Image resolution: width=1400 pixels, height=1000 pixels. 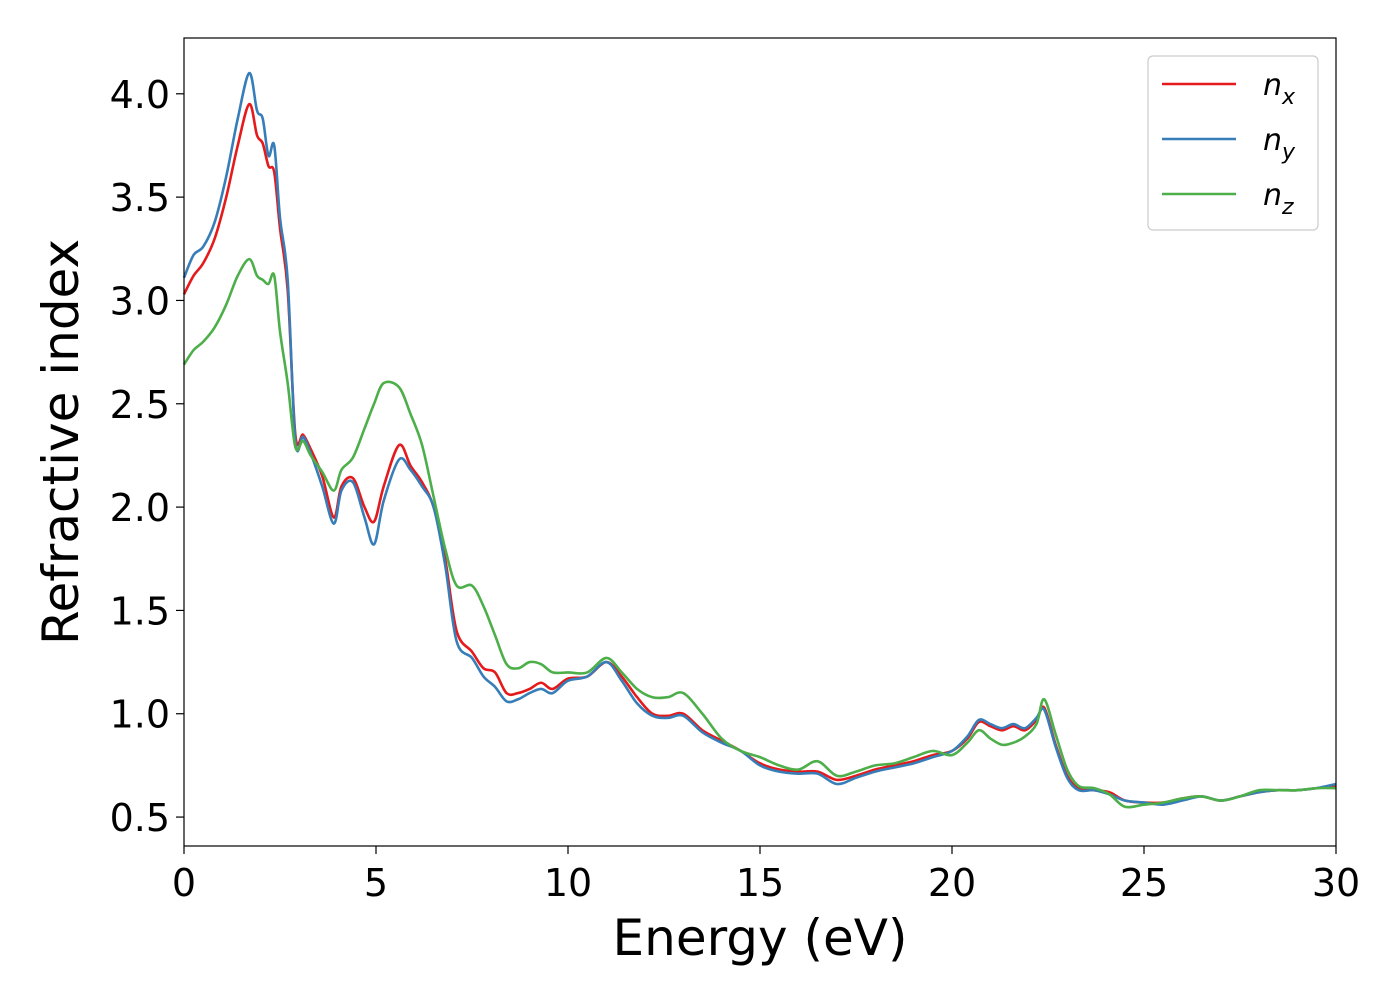 I want to click on x-axis: 0 5 10 15 20 25 30, so click(x=766, y=875).